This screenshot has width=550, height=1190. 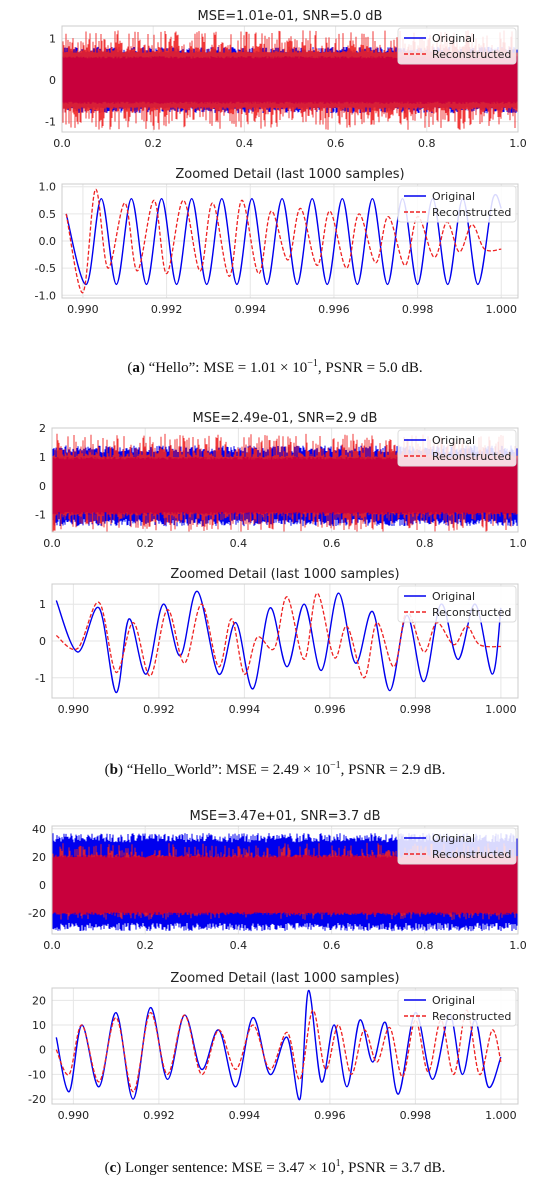 What do you see at coordinates (471, 54) in the screenshot?
I see `panel-0-full-legend-label-reconstructed: Reconstructed` at bounding box center [471, 54].